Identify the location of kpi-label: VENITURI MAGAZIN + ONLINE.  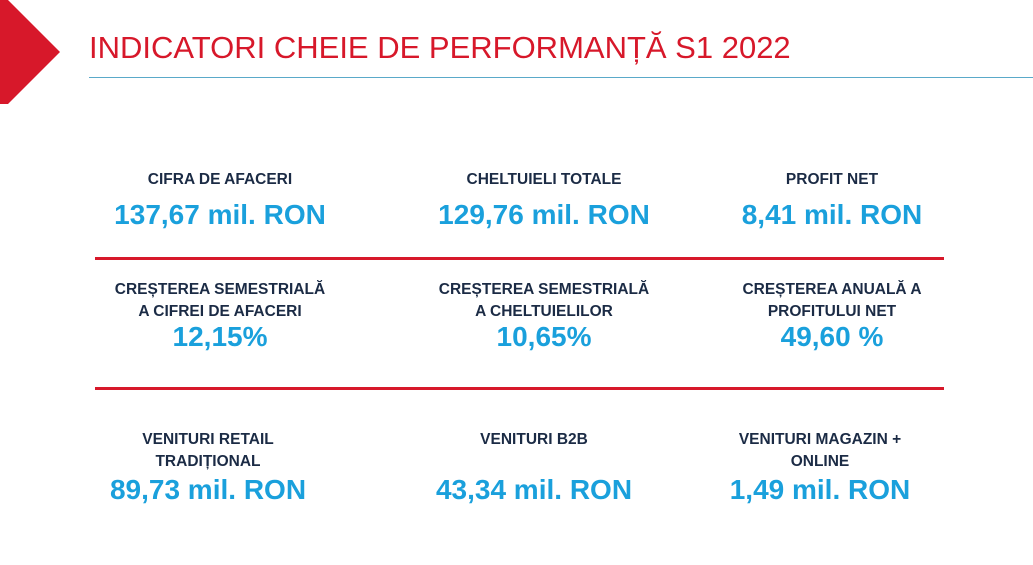
(820, 450).